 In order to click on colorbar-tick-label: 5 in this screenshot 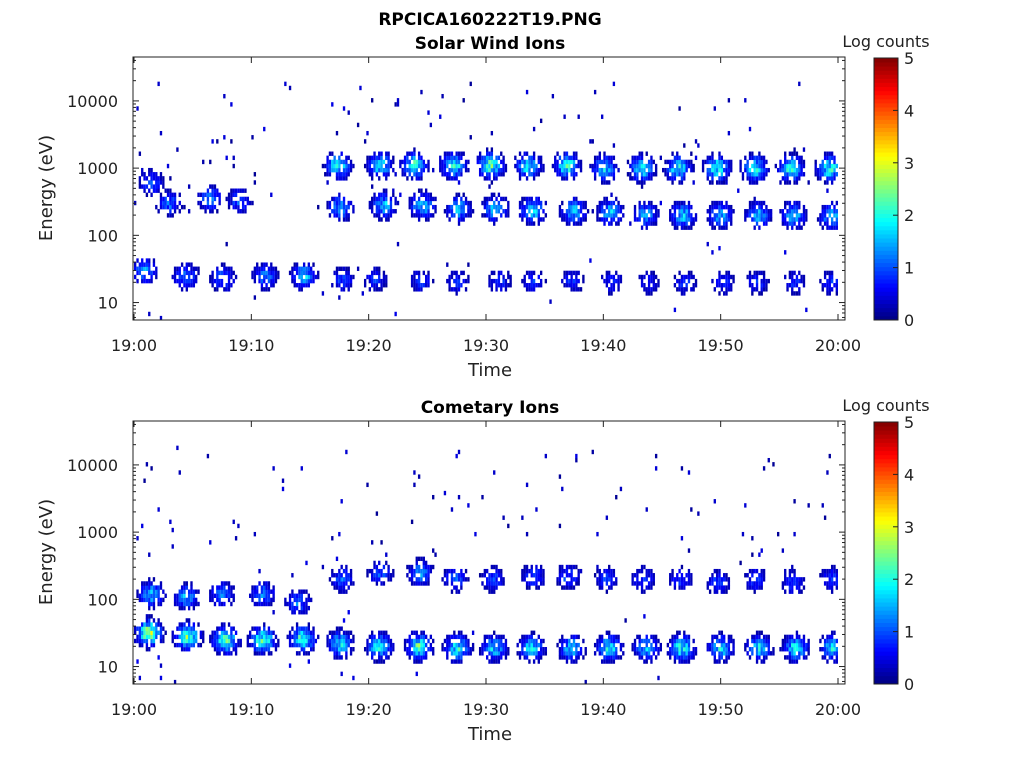, I will do `click(909, 422)`.